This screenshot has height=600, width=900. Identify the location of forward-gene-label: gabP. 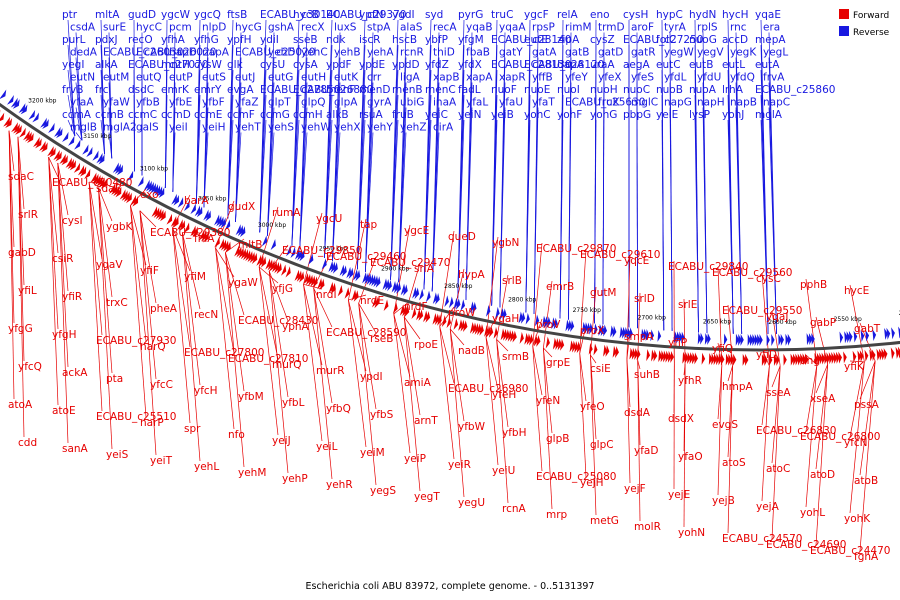
(823, 323).